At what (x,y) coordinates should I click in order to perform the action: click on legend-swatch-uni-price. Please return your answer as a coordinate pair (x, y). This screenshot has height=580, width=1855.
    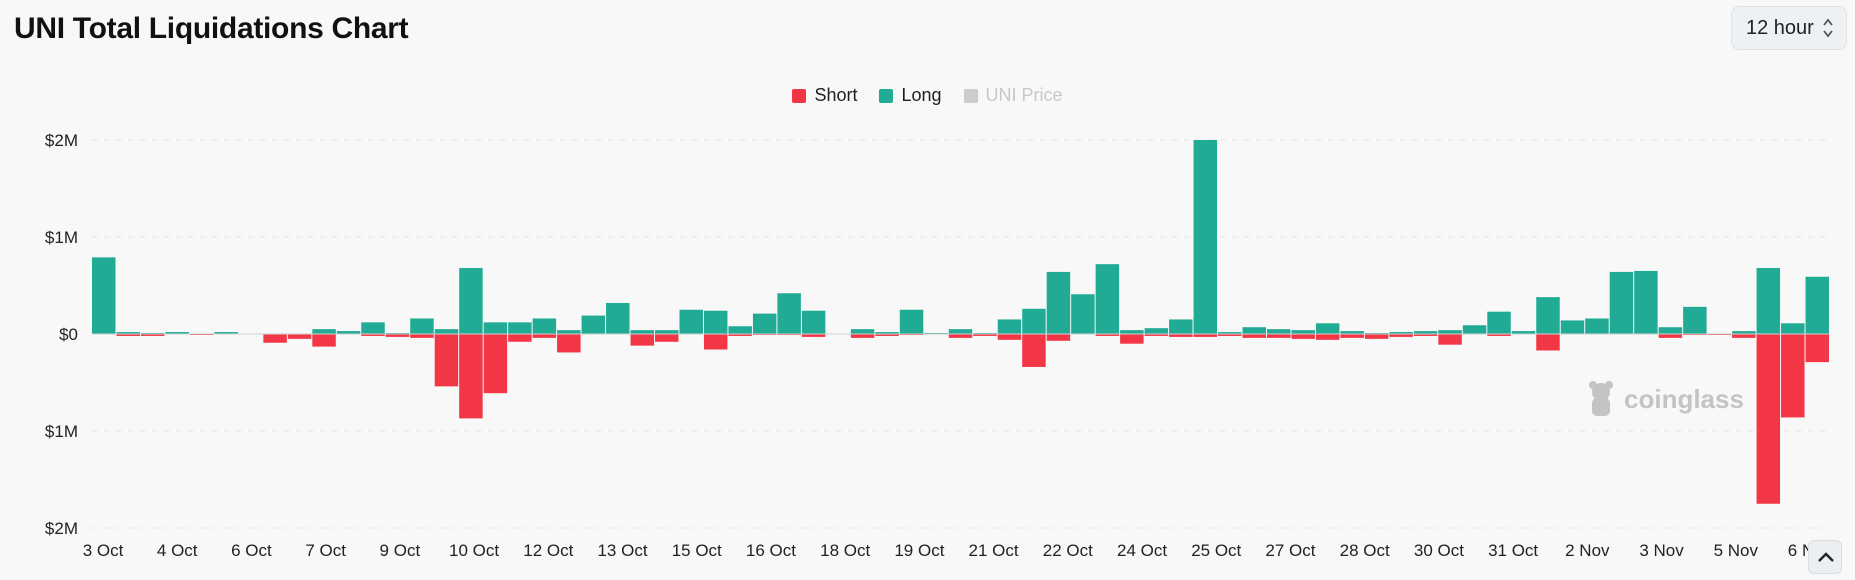
    Looking at the image, I should click on (970, 95).